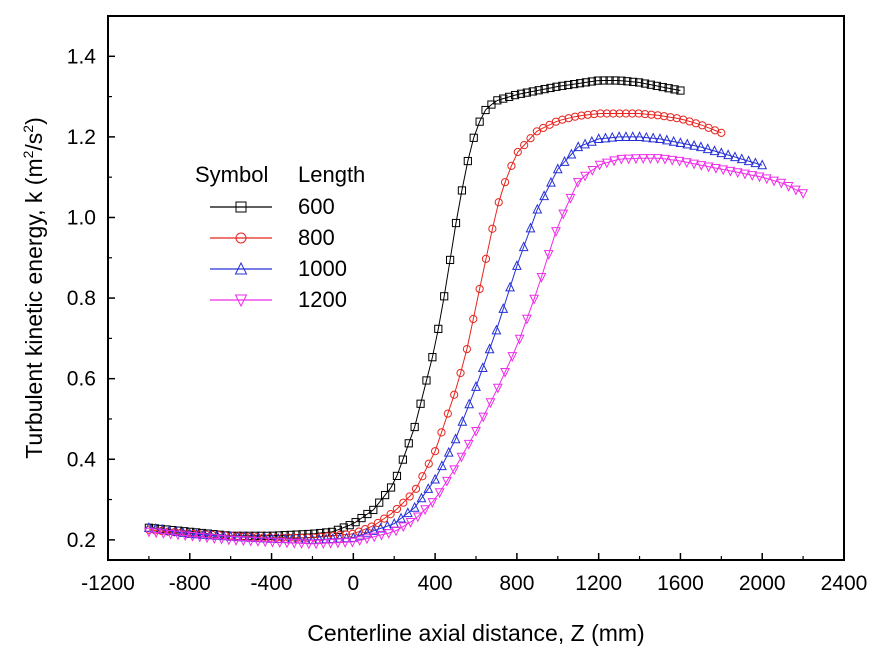 This screenshot has width=894, height=668. Describe the element at coordinates (272, 206) in the screenshot. I see `legend-entry: 600` at that location.